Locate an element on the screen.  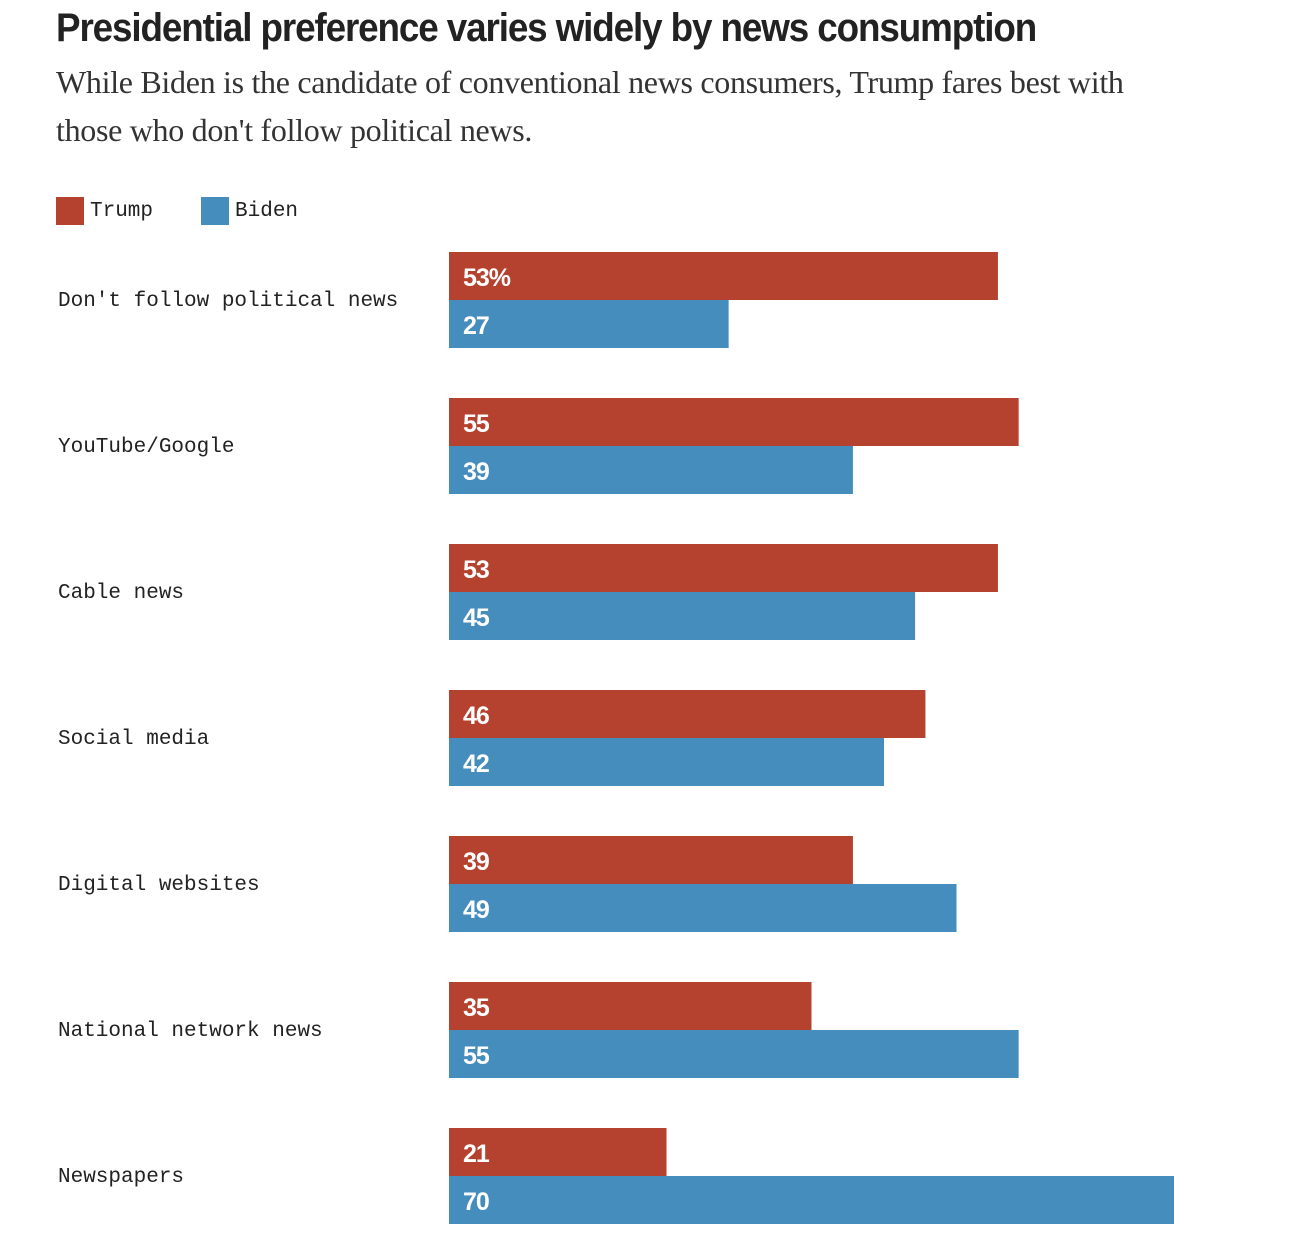
category-label: Newspapers is located at coordinates (121, 1177).